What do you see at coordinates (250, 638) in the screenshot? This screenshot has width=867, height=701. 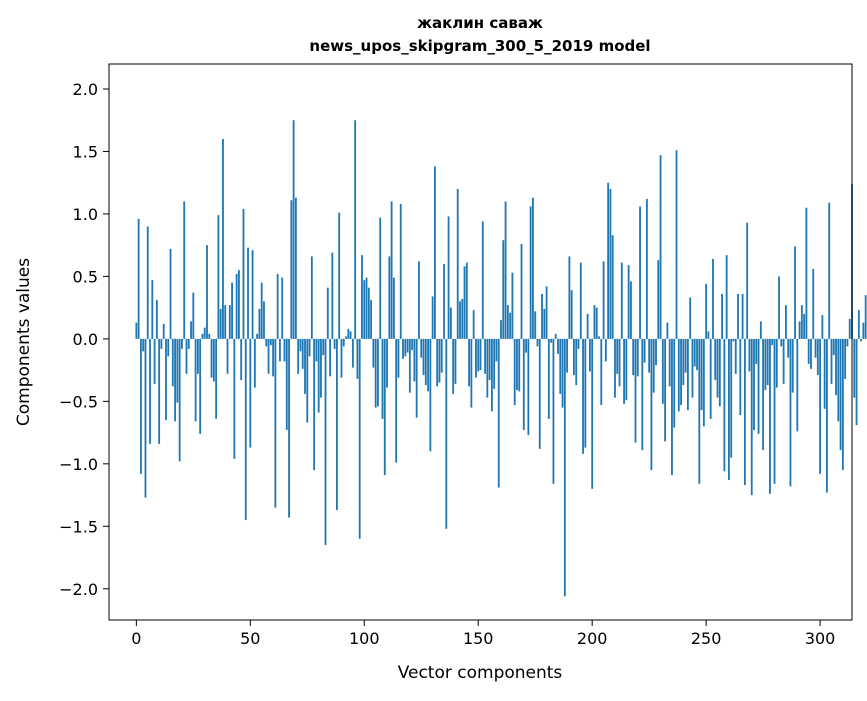 I see `x-tick-label: 50` at bounding box center [250, 638].